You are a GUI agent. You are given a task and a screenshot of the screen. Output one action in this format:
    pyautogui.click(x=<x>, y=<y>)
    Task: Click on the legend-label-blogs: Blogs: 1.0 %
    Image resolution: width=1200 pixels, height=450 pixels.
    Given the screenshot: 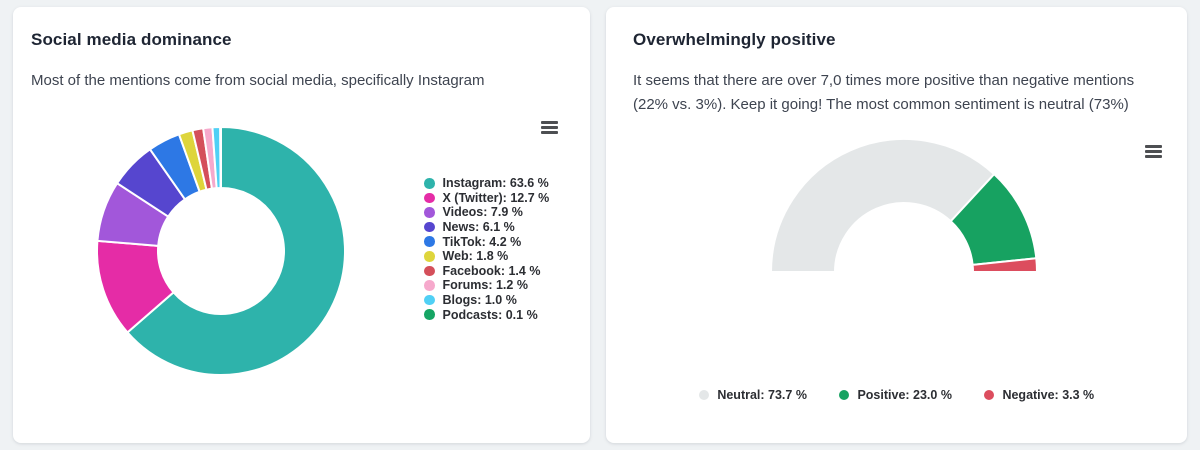 What is the action you would take?
    pyautogui.click(x=479, y=300)
    